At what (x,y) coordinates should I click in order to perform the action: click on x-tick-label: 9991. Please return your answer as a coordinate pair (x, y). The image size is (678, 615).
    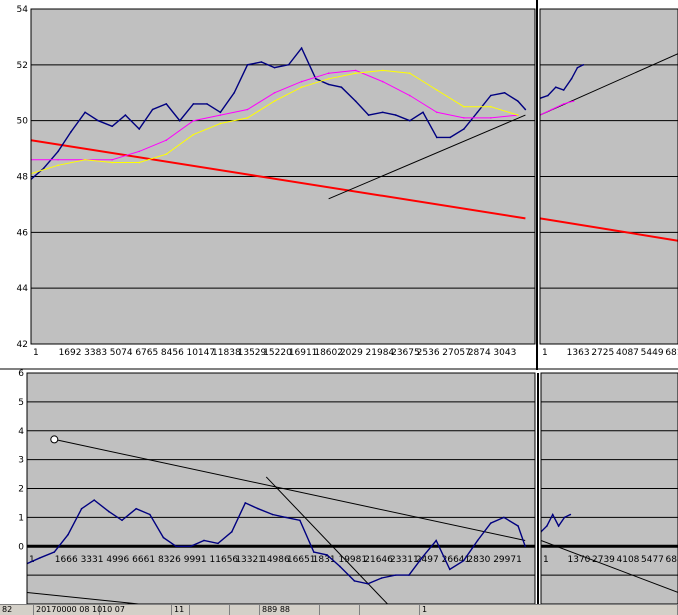
    Looking at the image, I should click on (195, 560).